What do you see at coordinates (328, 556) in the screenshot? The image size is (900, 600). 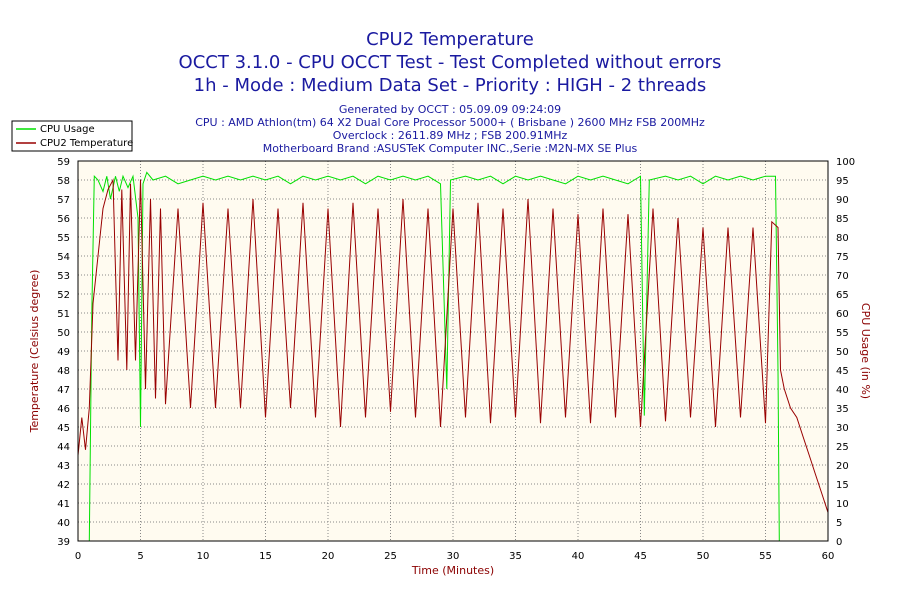 I see `x-tick-label: 20` at bounding box center [328, 556].